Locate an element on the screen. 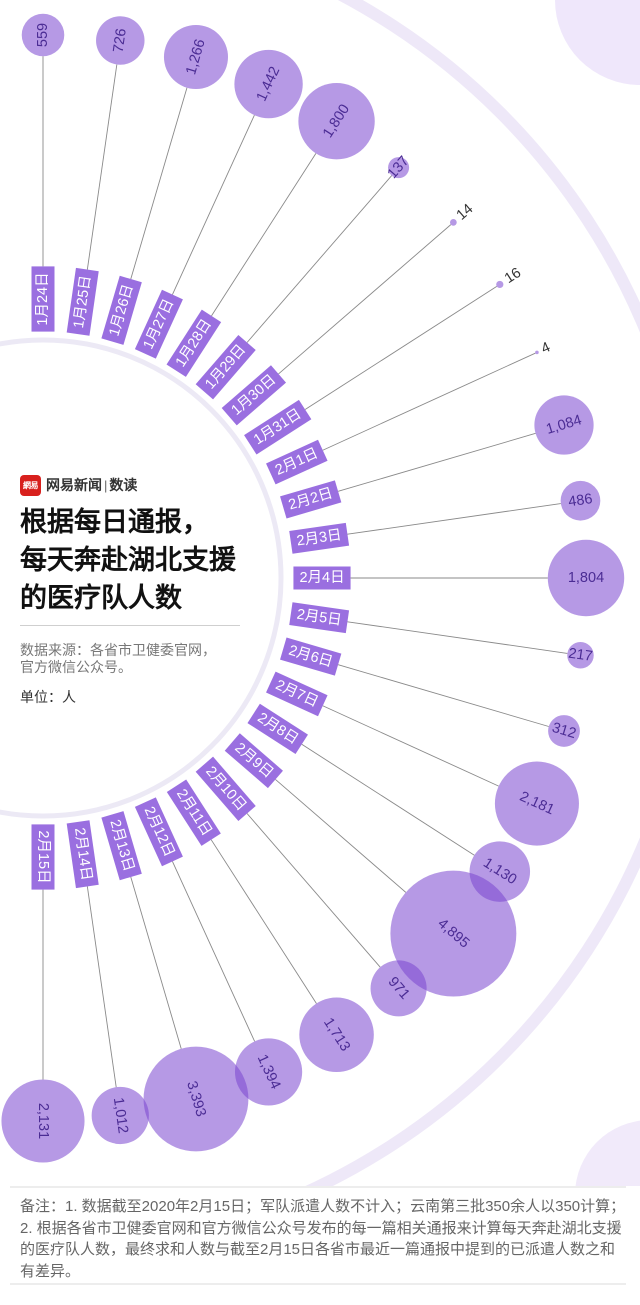  page-title: 根据每日通报， 每天奔赴湖北支援 的医疗队人数 is located at coordinates (128, 560).